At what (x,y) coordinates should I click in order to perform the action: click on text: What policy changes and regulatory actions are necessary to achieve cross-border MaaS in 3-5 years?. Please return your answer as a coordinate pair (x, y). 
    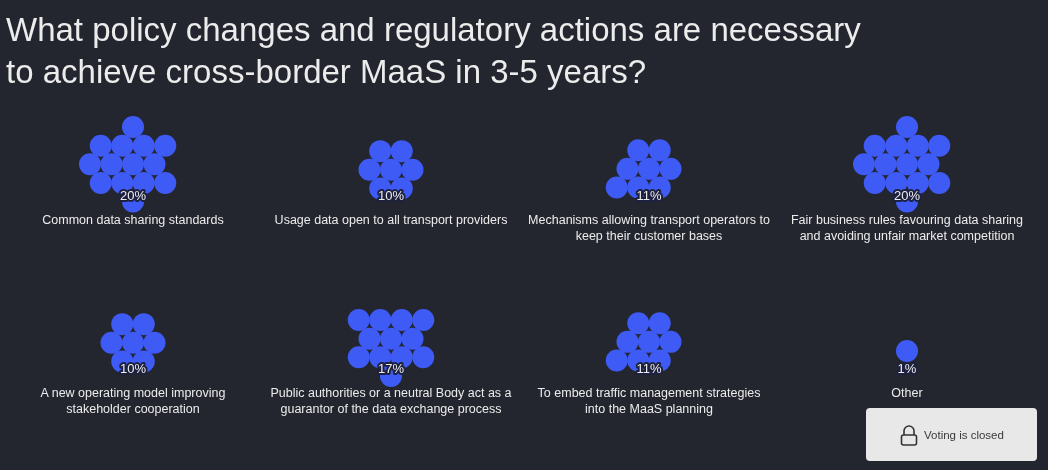
    Looking at the image, I should click on (434, 50).